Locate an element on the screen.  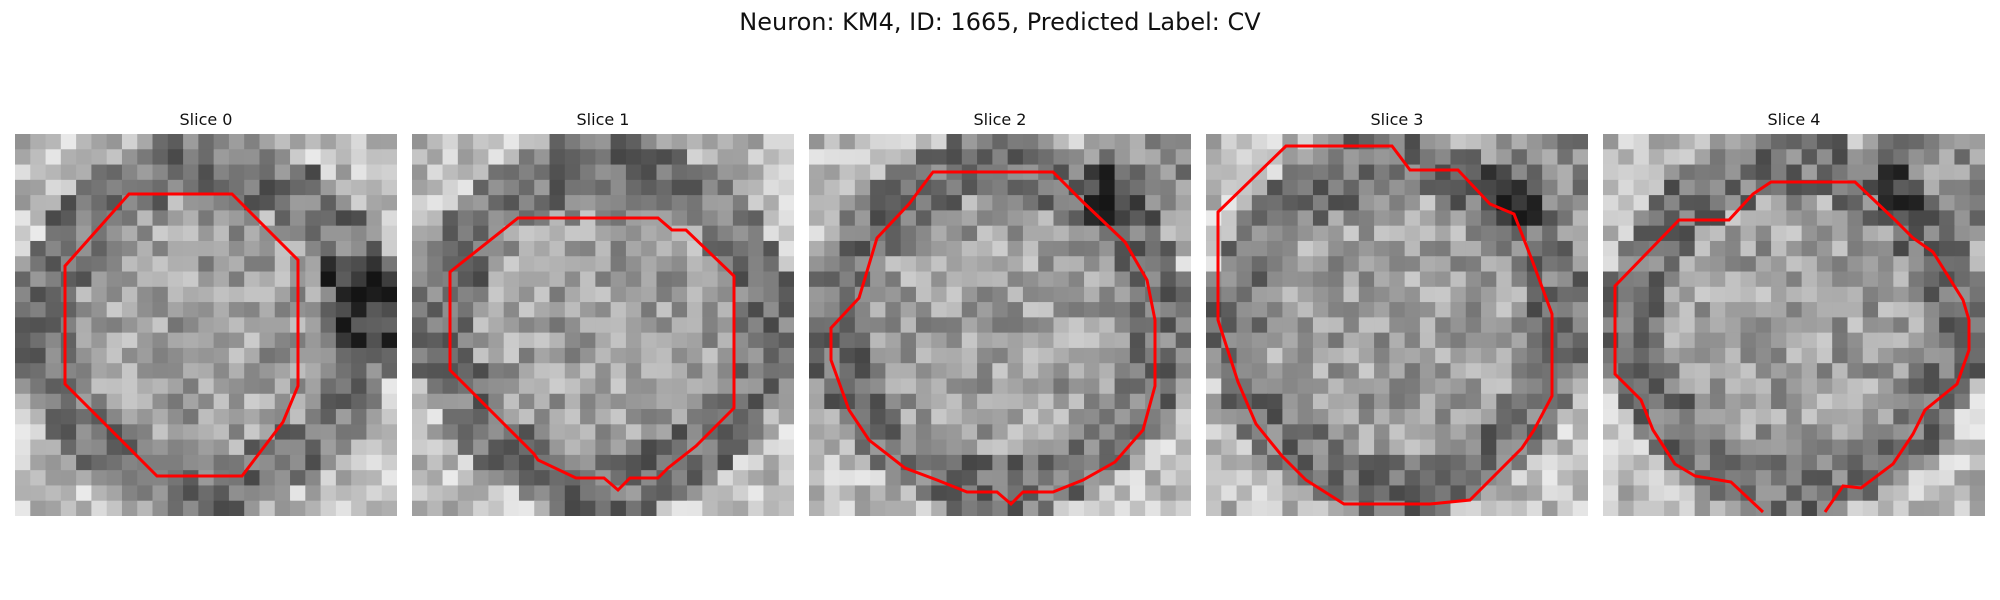
slice-panel-1: Slice 1 is located at coordinates (603, 312).